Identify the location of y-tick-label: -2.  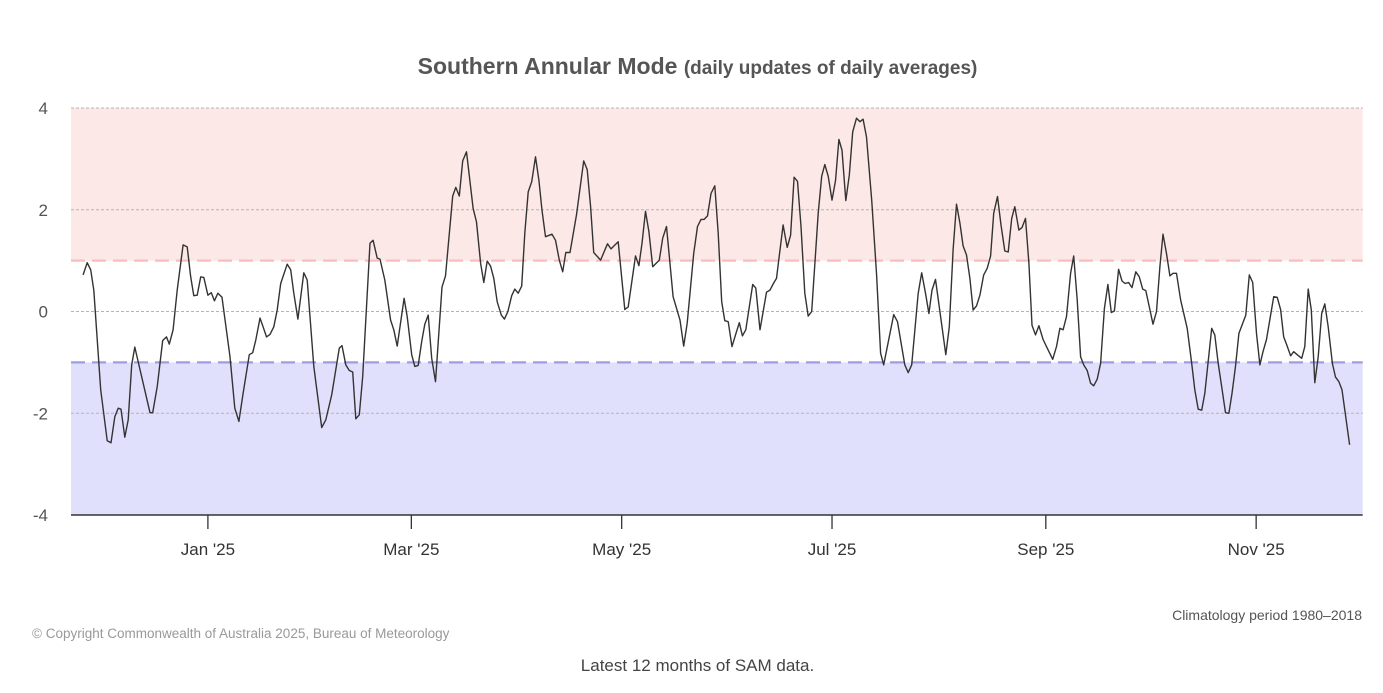
(40, 413).